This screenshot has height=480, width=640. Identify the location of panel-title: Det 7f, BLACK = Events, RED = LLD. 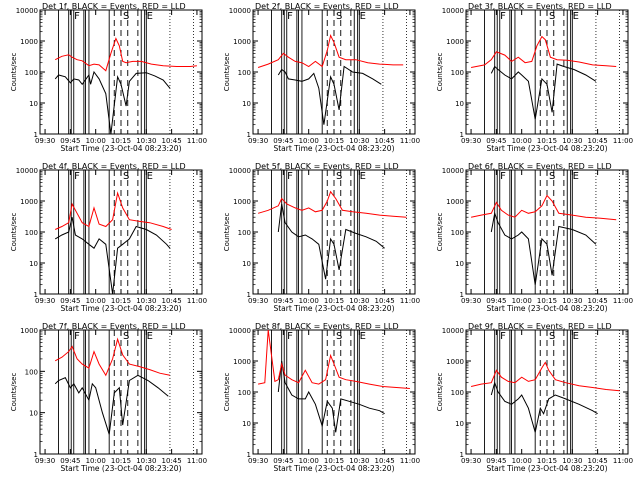
(114, 326).